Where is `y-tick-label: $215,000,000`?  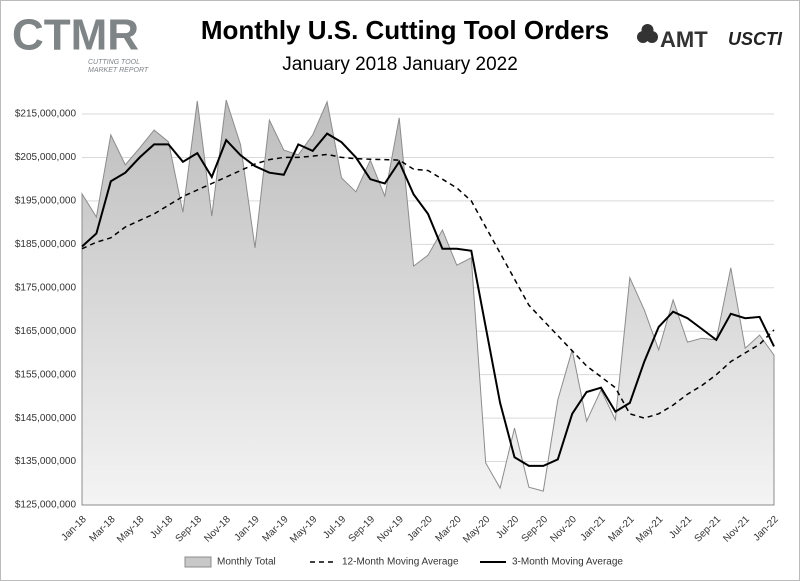
y-tick-label: $215,000,000 is located at coordinates (46, 114).